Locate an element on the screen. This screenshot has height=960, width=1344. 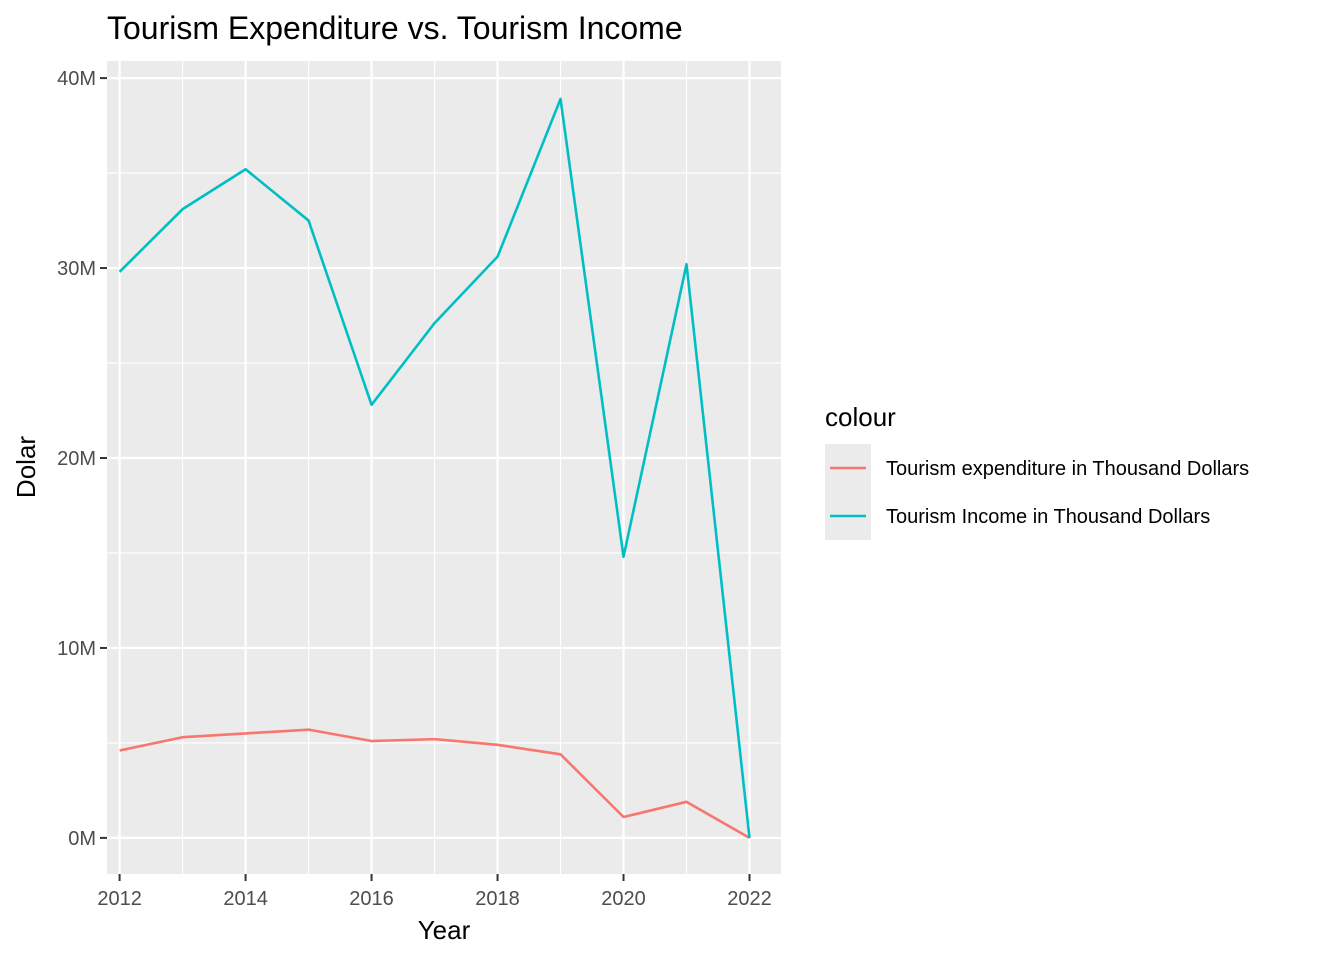
y-axis-title: Dolar is located at coordinates (26, 467).